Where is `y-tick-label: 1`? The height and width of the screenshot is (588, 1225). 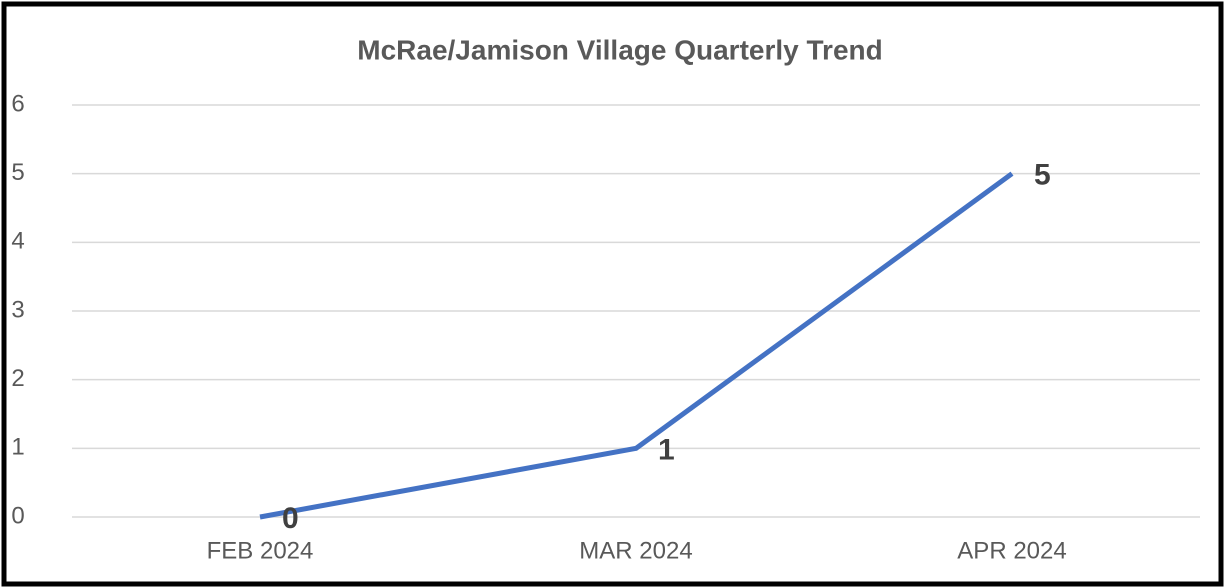 y-tick-label: 1 is located at coordinates (17, 447).